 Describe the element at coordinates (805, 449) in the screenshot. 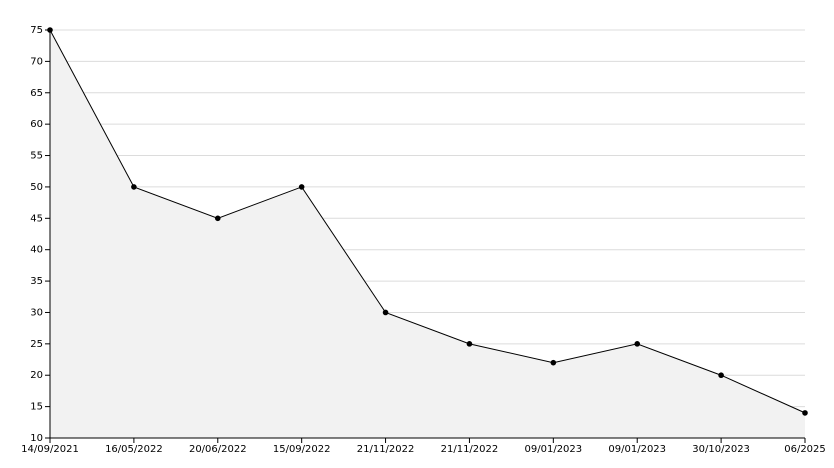

I see `x-tick-label: 06/2025` at that location.